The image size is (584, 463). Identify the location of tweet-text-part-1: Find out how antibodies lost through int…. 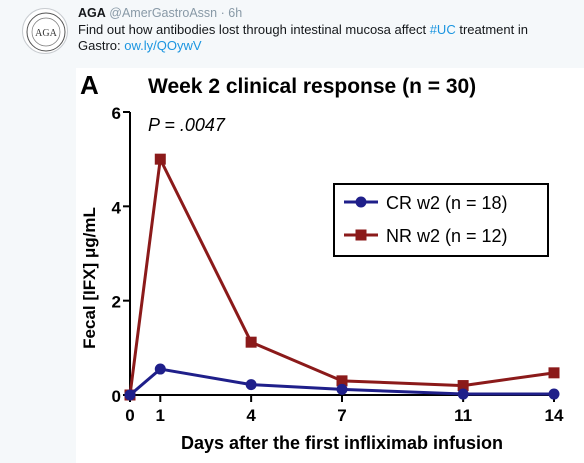
(254, 29).